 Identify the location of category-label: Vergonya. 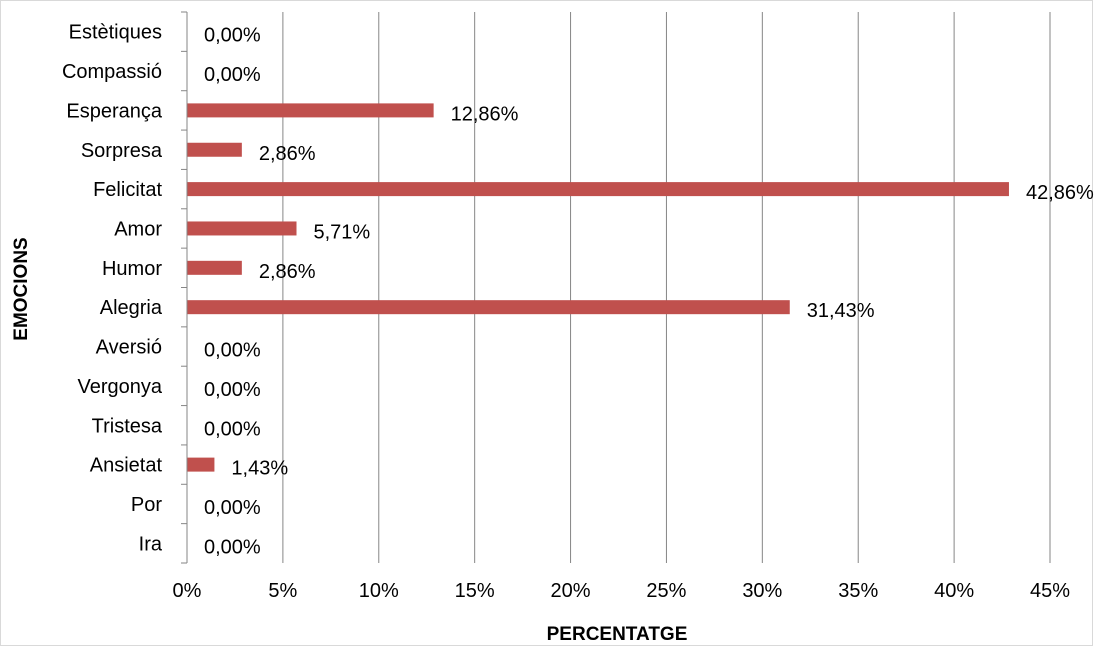
(119, 387).